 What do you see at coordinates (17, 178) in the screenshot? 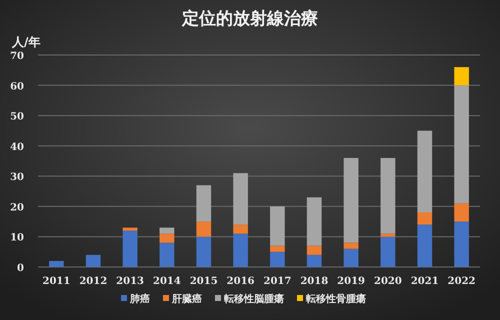
I see `y-tick-label: 30` at bounding box center [17, 178].